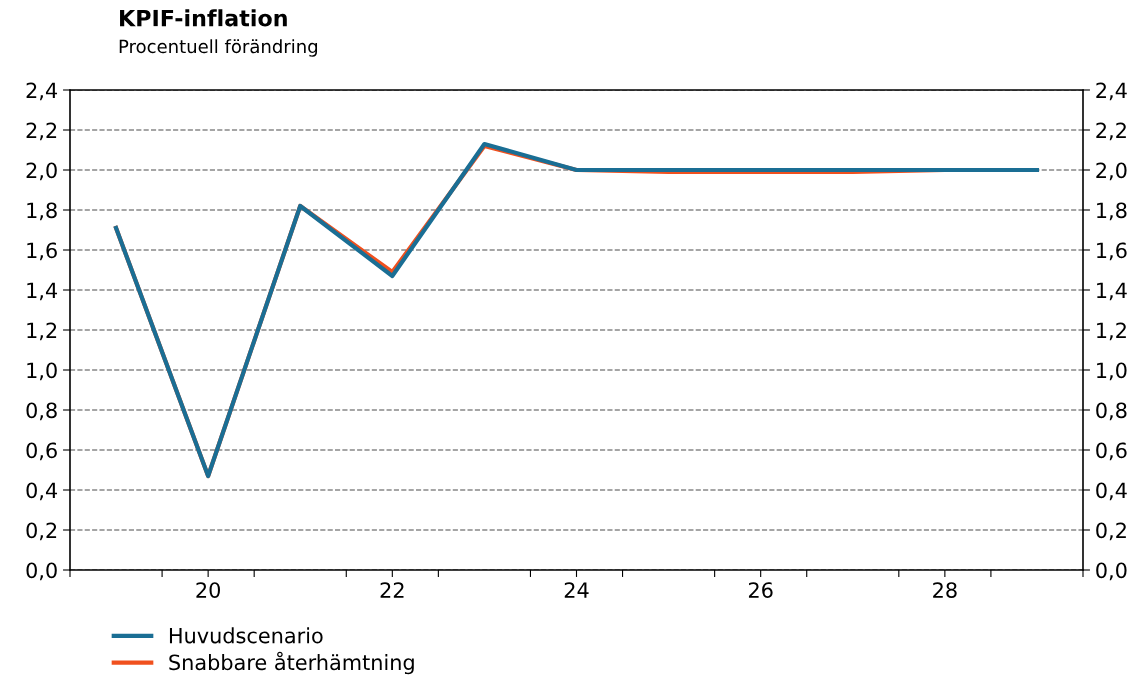 Image resolution: width=1142 pixels, height=693 pixels. Describe the element at coordinates (42, 91) in the screenshot. I see `y-tick-label: 2,4` at that location.